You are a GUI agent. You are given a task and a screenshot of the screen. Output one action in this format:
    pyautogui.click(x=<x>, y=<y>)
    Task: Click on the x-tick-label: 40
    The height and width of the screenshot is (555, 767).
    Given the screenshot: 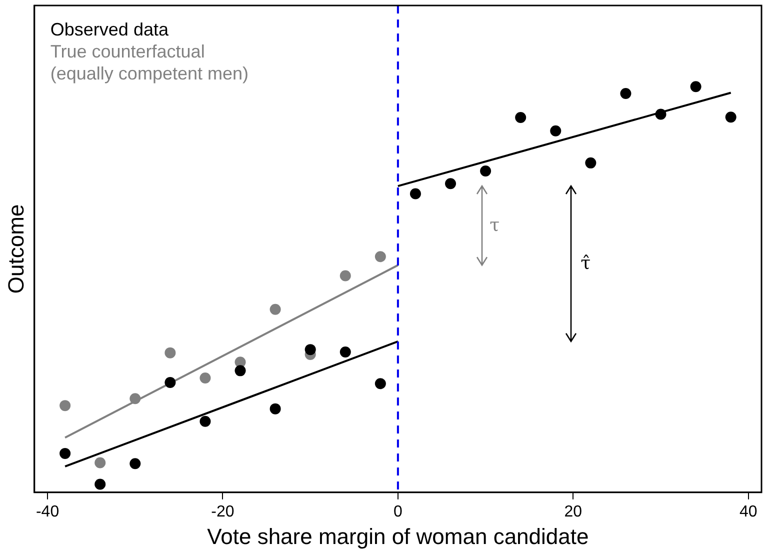 What is the action you would take?
    pyautogui.click(x=748, y=511)
    